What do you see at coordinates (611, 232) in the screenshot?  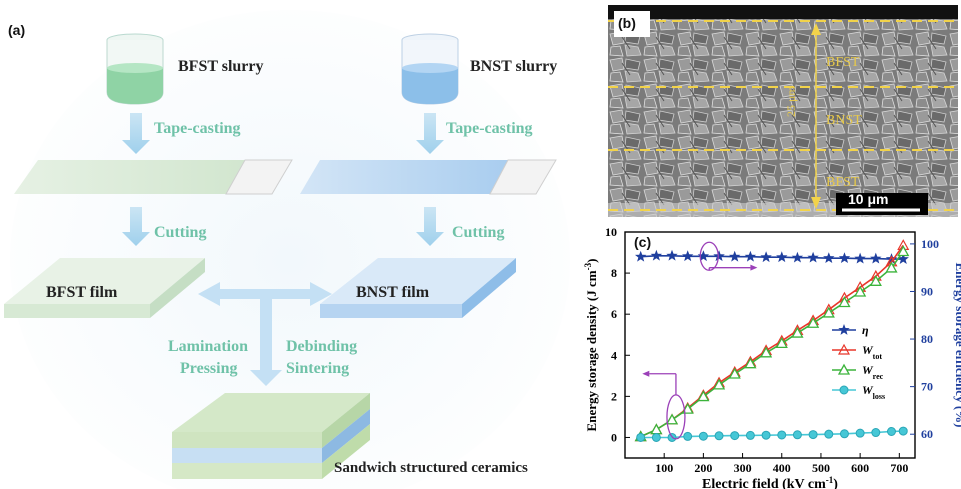 I see `y-left-tick-label: 10` at bounding box center [611, 232].